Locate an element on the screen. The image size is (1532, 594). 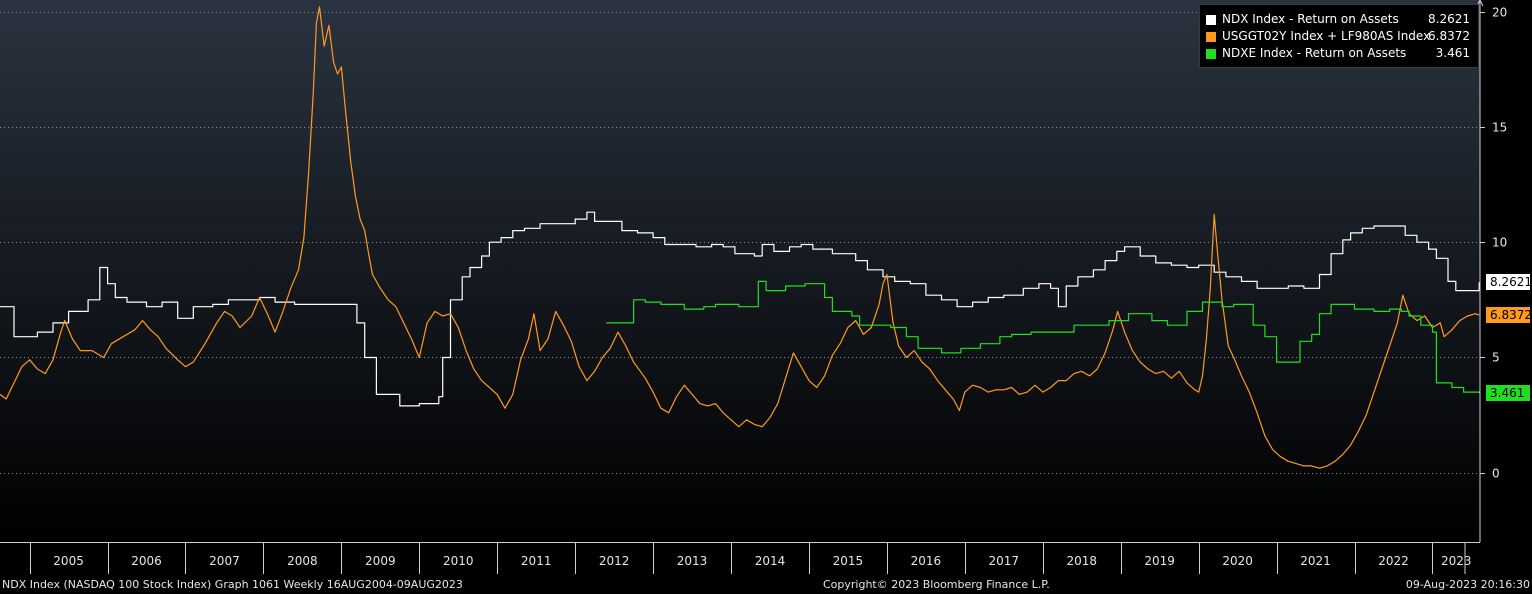
legend-value: 3.461 is located at coordinates (1452, 53).